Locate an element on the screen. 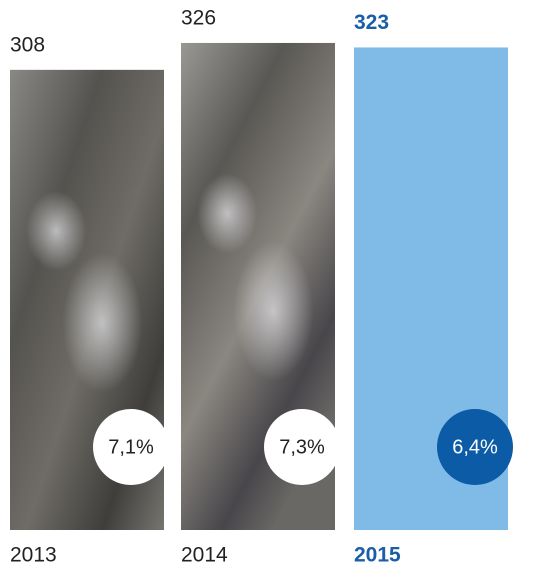  percent-label: 6,4% is located at coordinates (475, 447).